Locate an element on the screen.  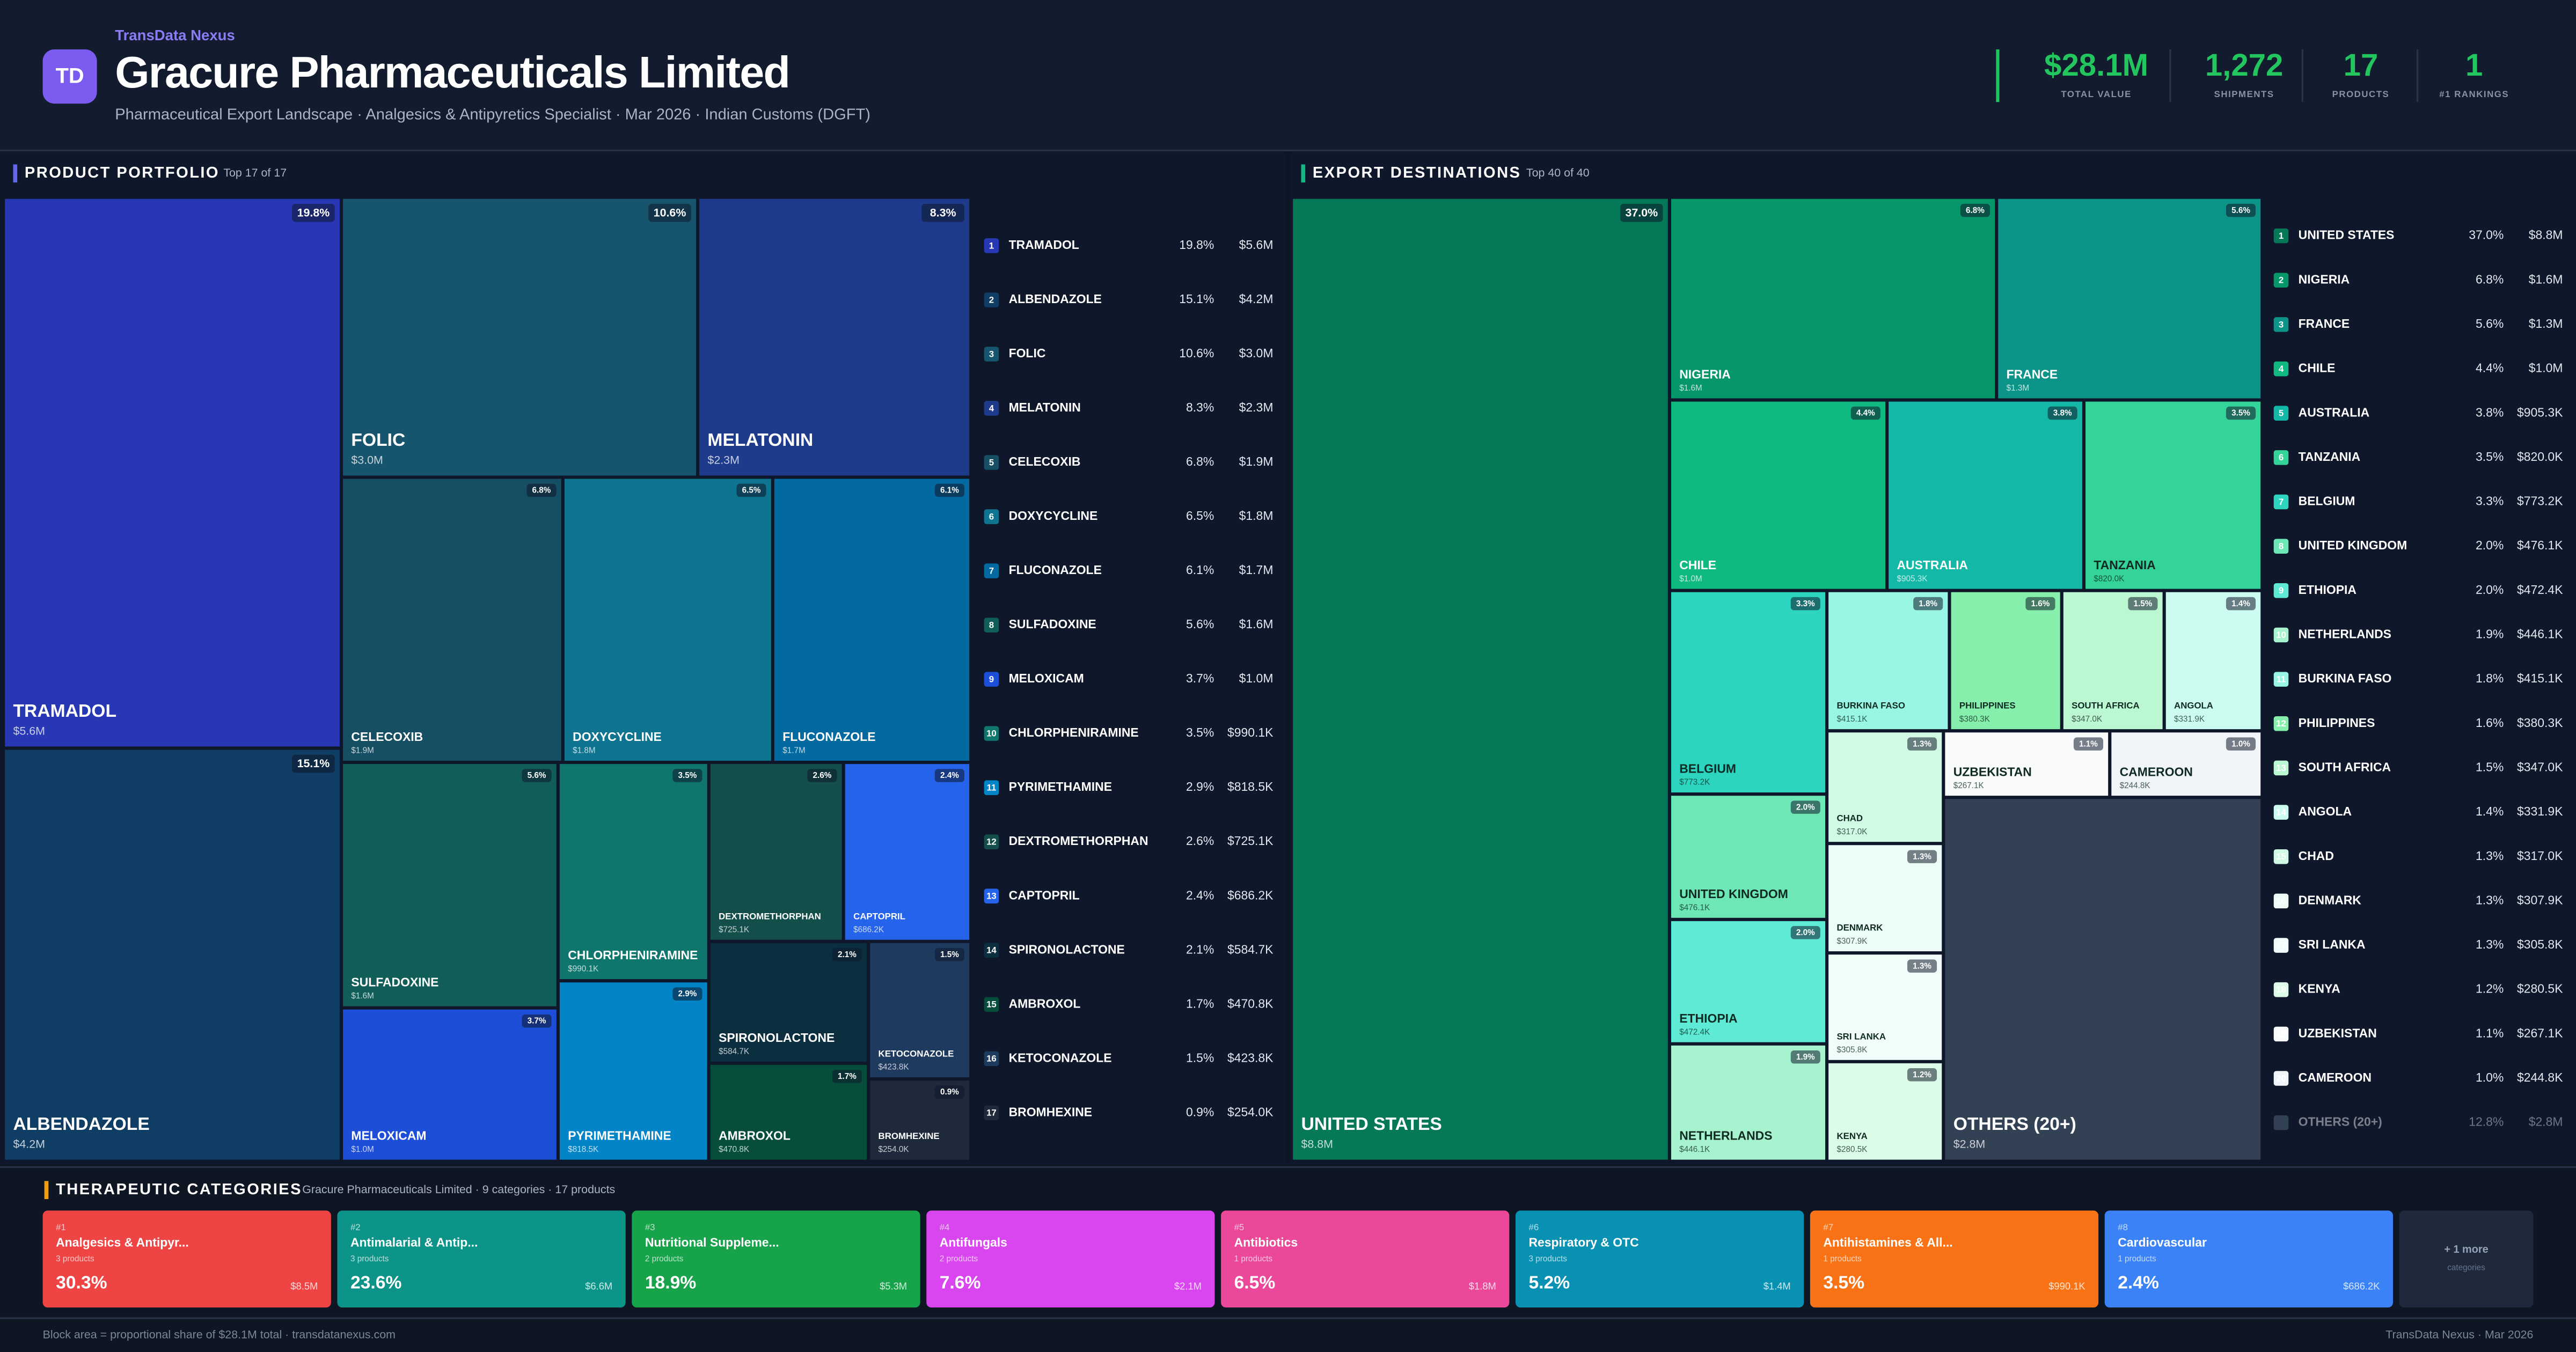
legend-name: DEXTROMETHORPHAN is located at coordinates (1078, 841).